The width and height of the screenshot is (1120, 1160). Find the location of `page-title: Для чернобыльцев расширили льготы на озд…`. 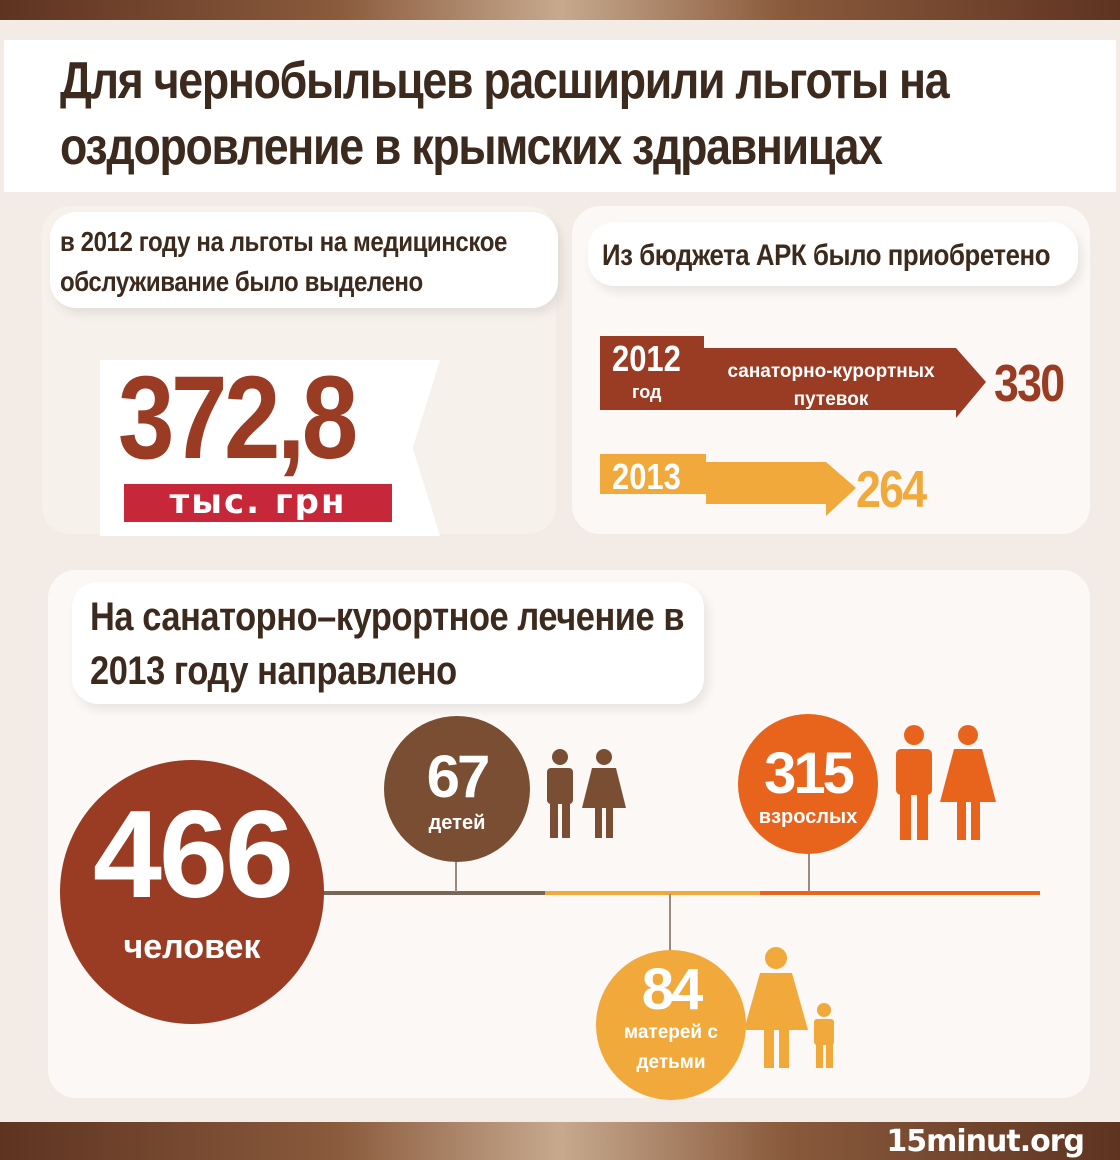

page-title: Для чернобыльцев расширили льготы на озд… is located at coordinates (505, 114).